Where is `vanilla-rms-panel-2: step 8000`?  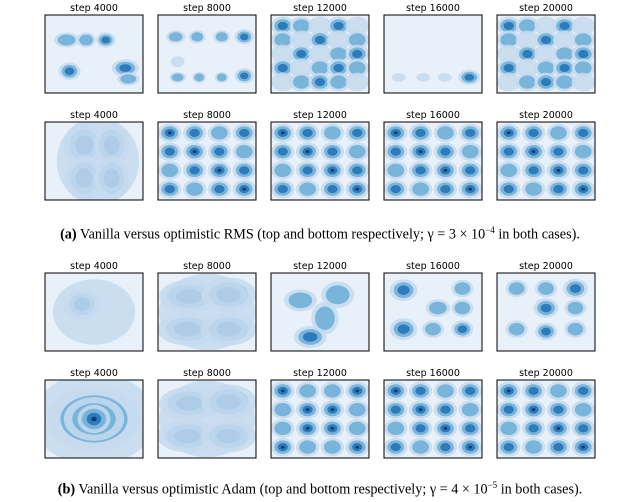
vanilla-rms-panel-2: step 8000 is located at coordinates (207, 48).